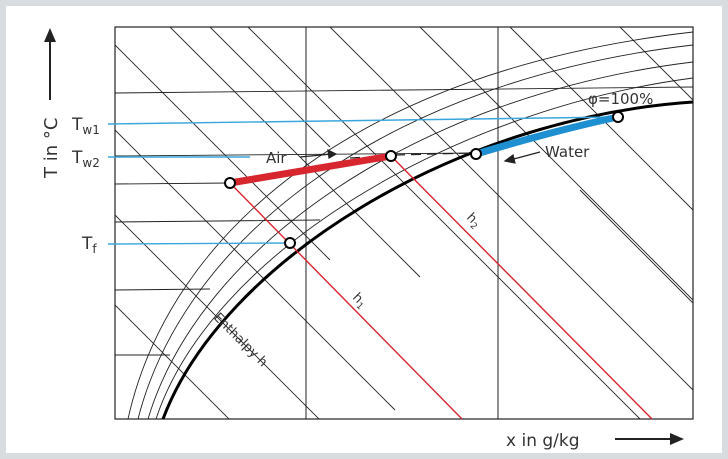 The image size is (728, 459). I want to click on label-saturation: φ=100%, so click(620, 99).